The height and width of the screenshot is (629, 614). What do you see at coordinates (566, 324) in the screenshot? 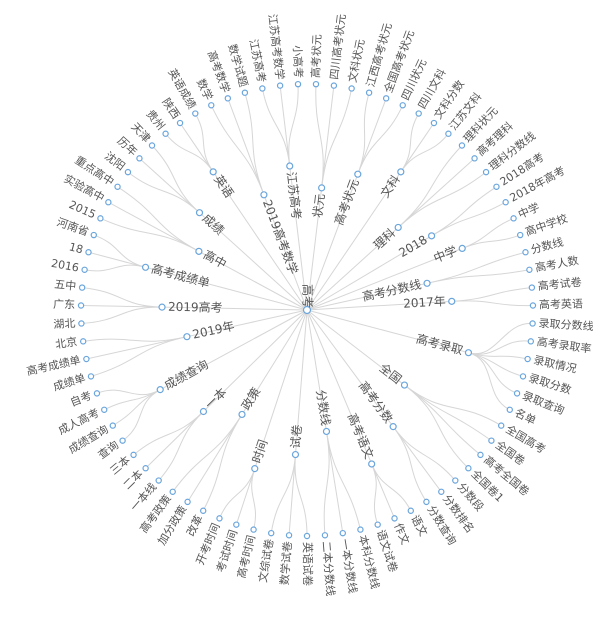
I see `leaf-label: 录取分数线` at bounding box center [566, 324].